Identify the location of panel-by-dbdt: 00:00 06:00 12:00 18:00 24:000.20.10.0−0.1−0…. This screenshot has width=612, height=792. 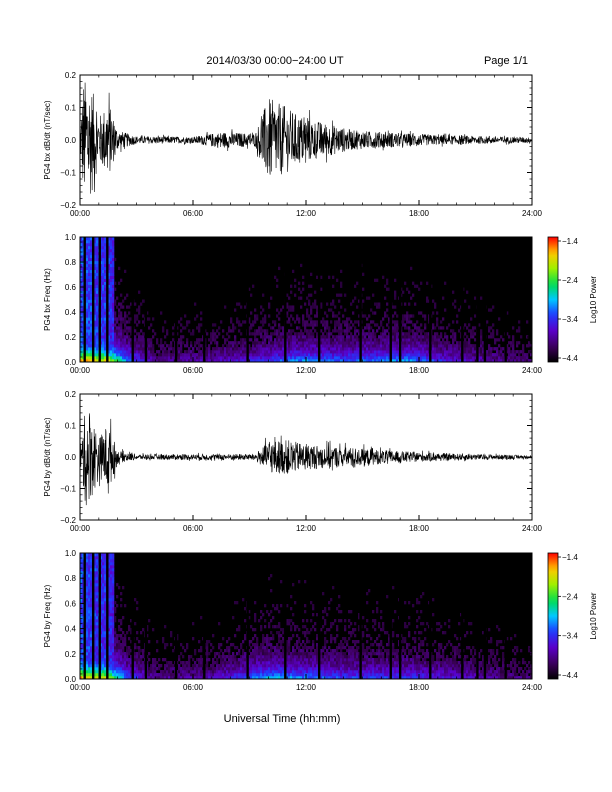
(293, 461).